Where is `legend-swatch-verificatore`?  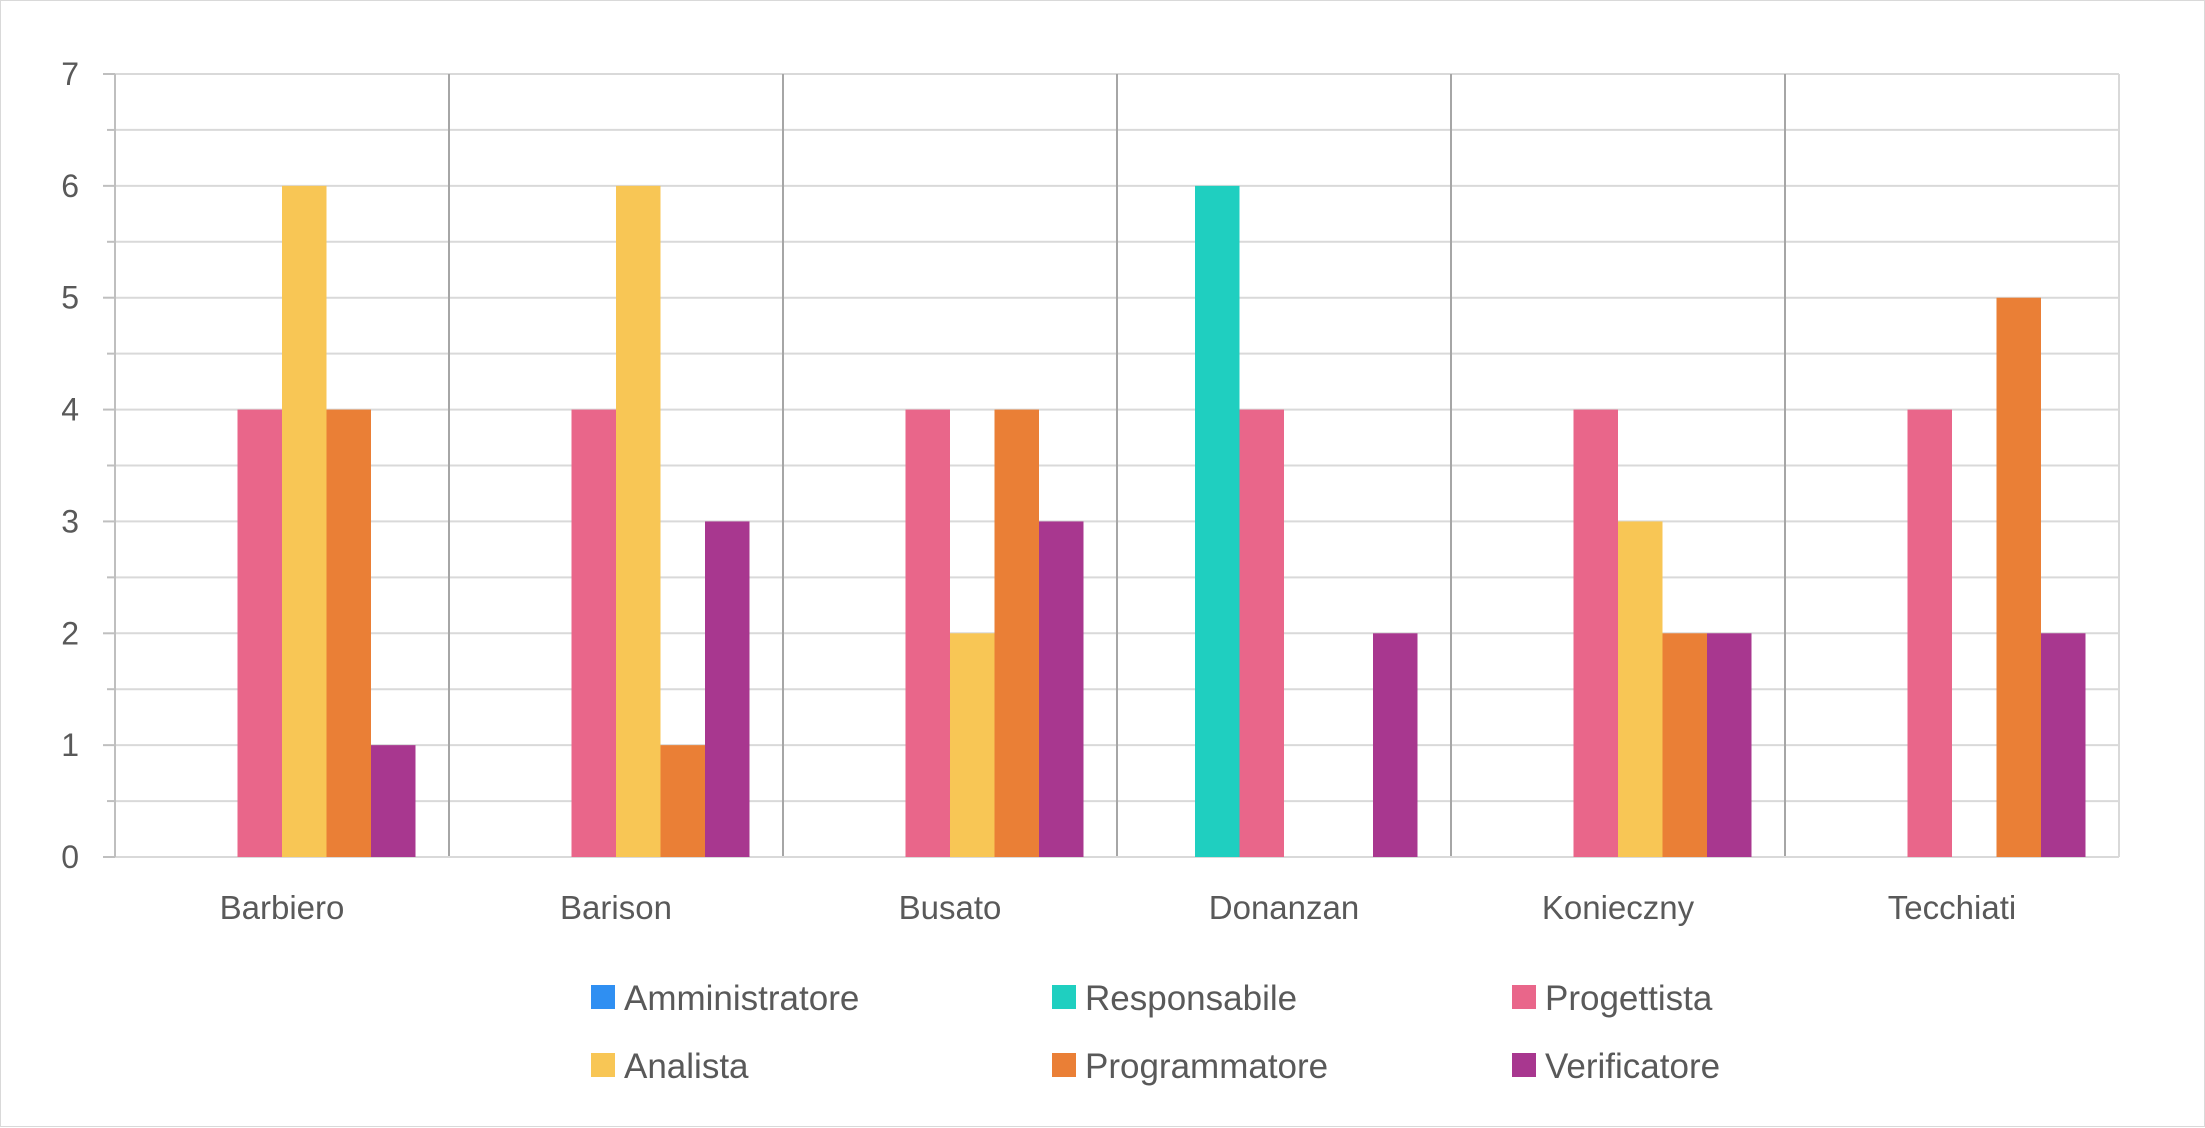 legend-swatch-verificatore is located at coordinates (1524, 1065).